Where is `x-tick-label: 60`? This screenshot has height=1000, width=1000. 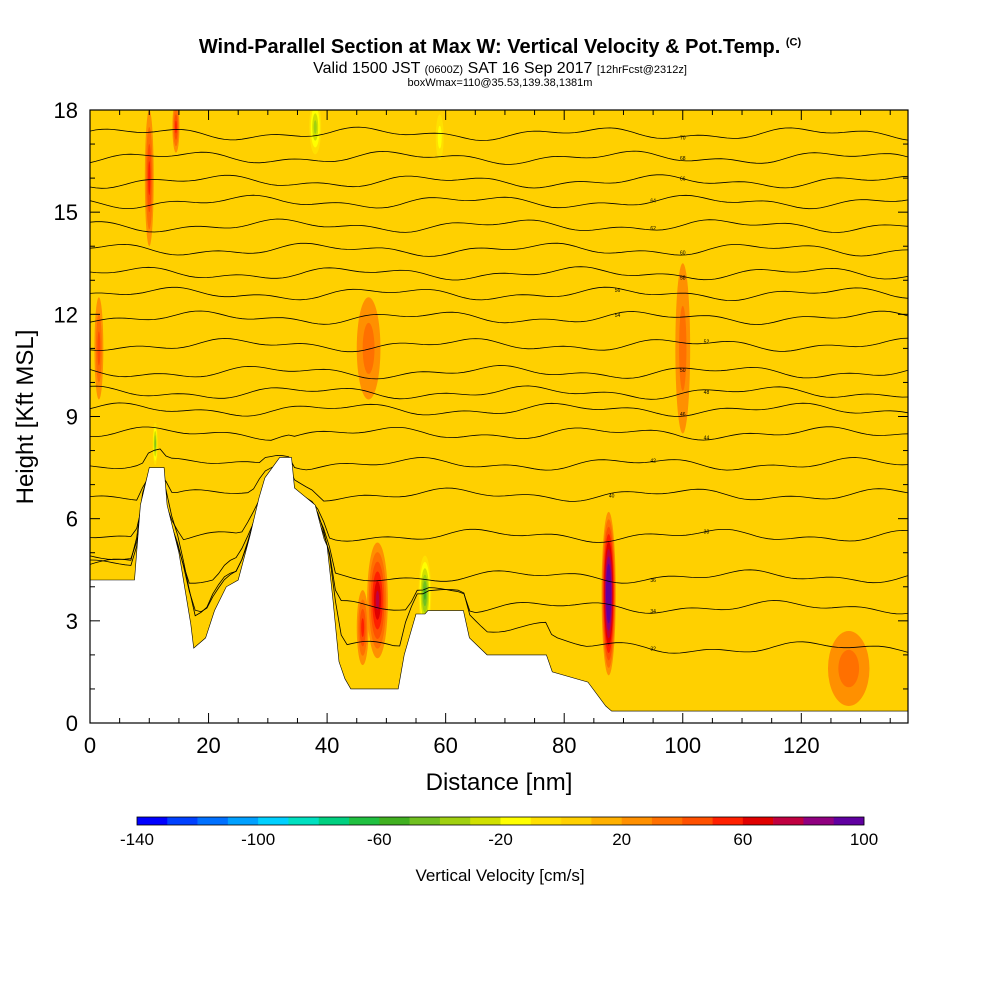 x-tick-label: 60 is located at coordinates (445, 745).